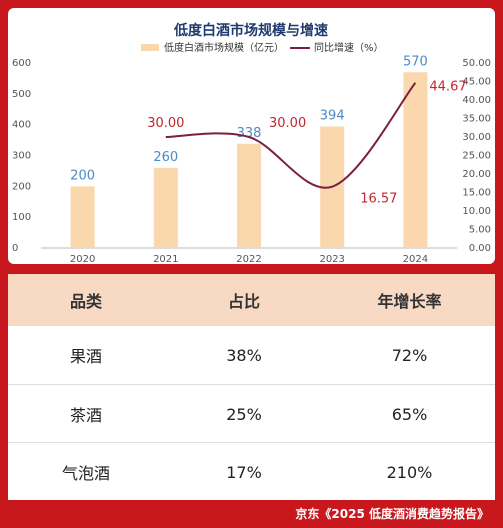 The image size is (503, 528). I want to click on y-left-tick-label: 100, so click(21, 217).